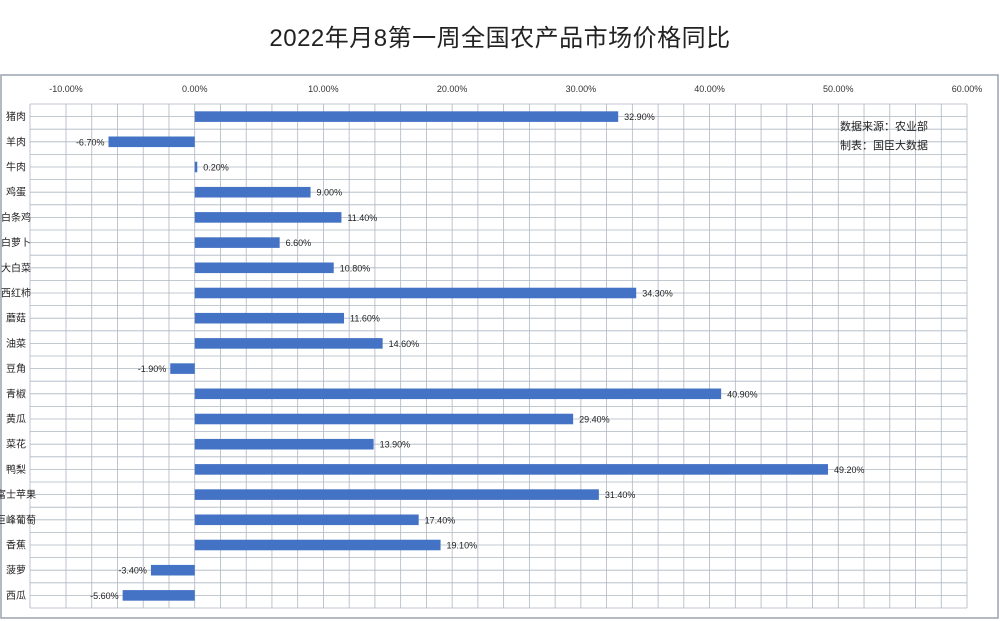 This screenshot has width=1000, height=621. Describe the element at coordinates (18, 519) in the screenshot. I see `category-label: 巨峰葡萄` at that location.